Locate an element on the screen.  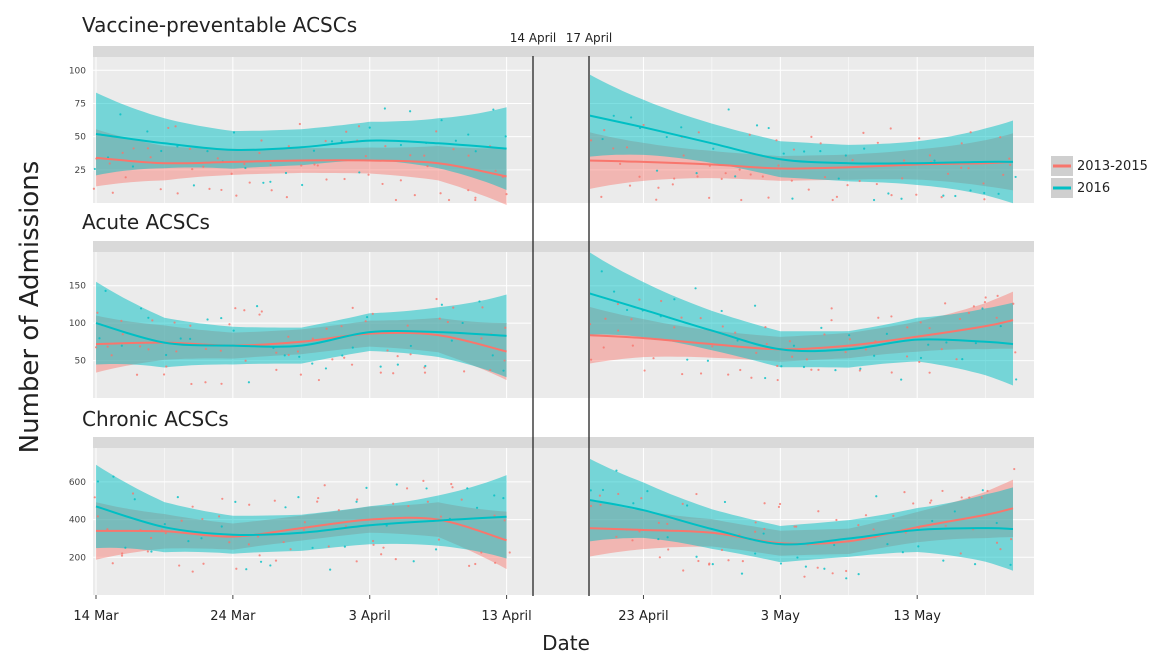
facet-title: Chronic ACSCs is located at coordinates (155, 419).